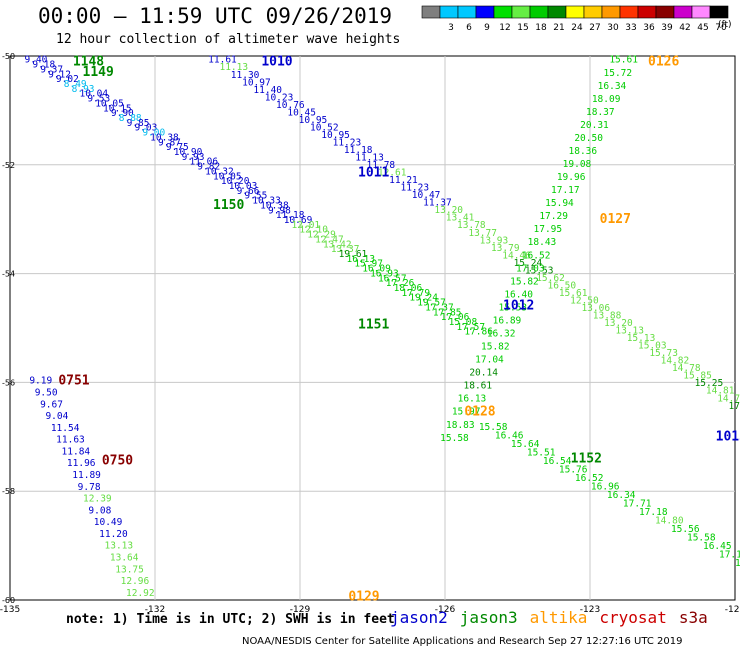 The height and width of the screenshot is (650, 740). I want to click on pass-label: 1148, so click(88, 61).